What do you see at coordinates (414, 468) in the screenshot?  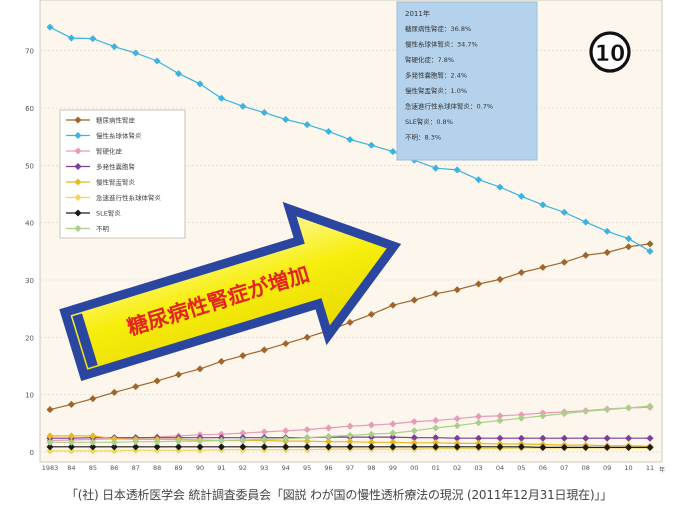 I see `x-tick-label: 00` at bounding box center [414, 468].